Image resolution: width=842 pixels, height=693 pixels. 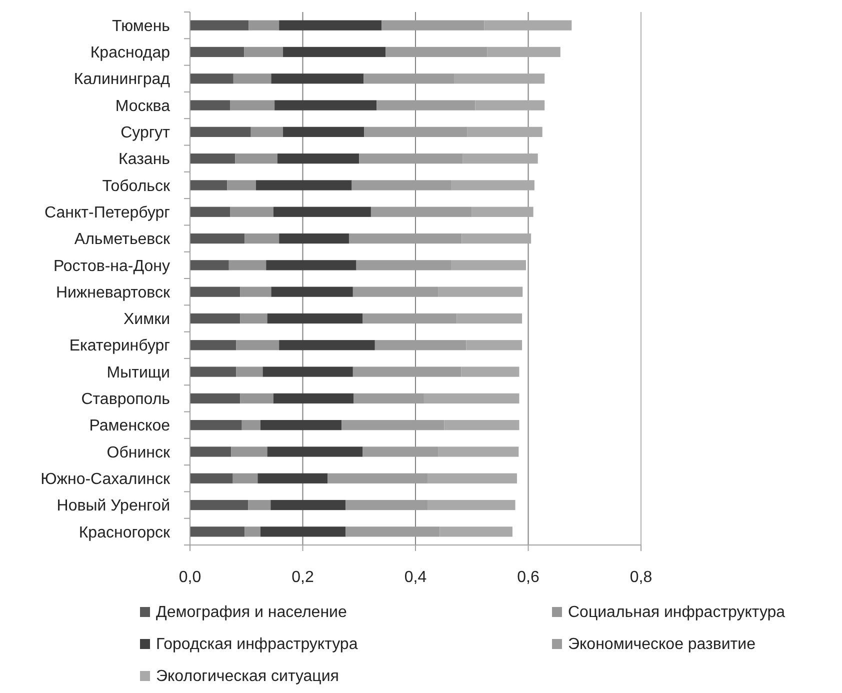 I want to click on x-tick-label: 0,4, so click(x=415, y=577).